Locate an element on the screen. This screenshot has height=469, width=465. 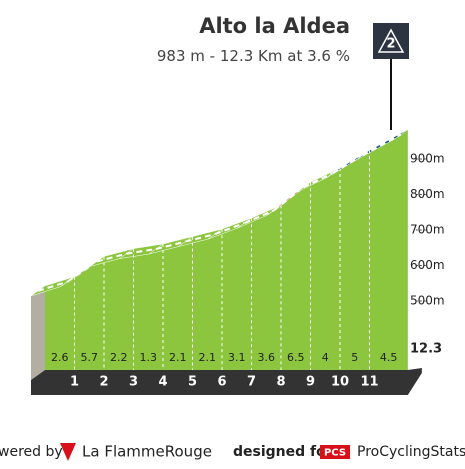
km-label: 6 is located at coordinates (221, 382).